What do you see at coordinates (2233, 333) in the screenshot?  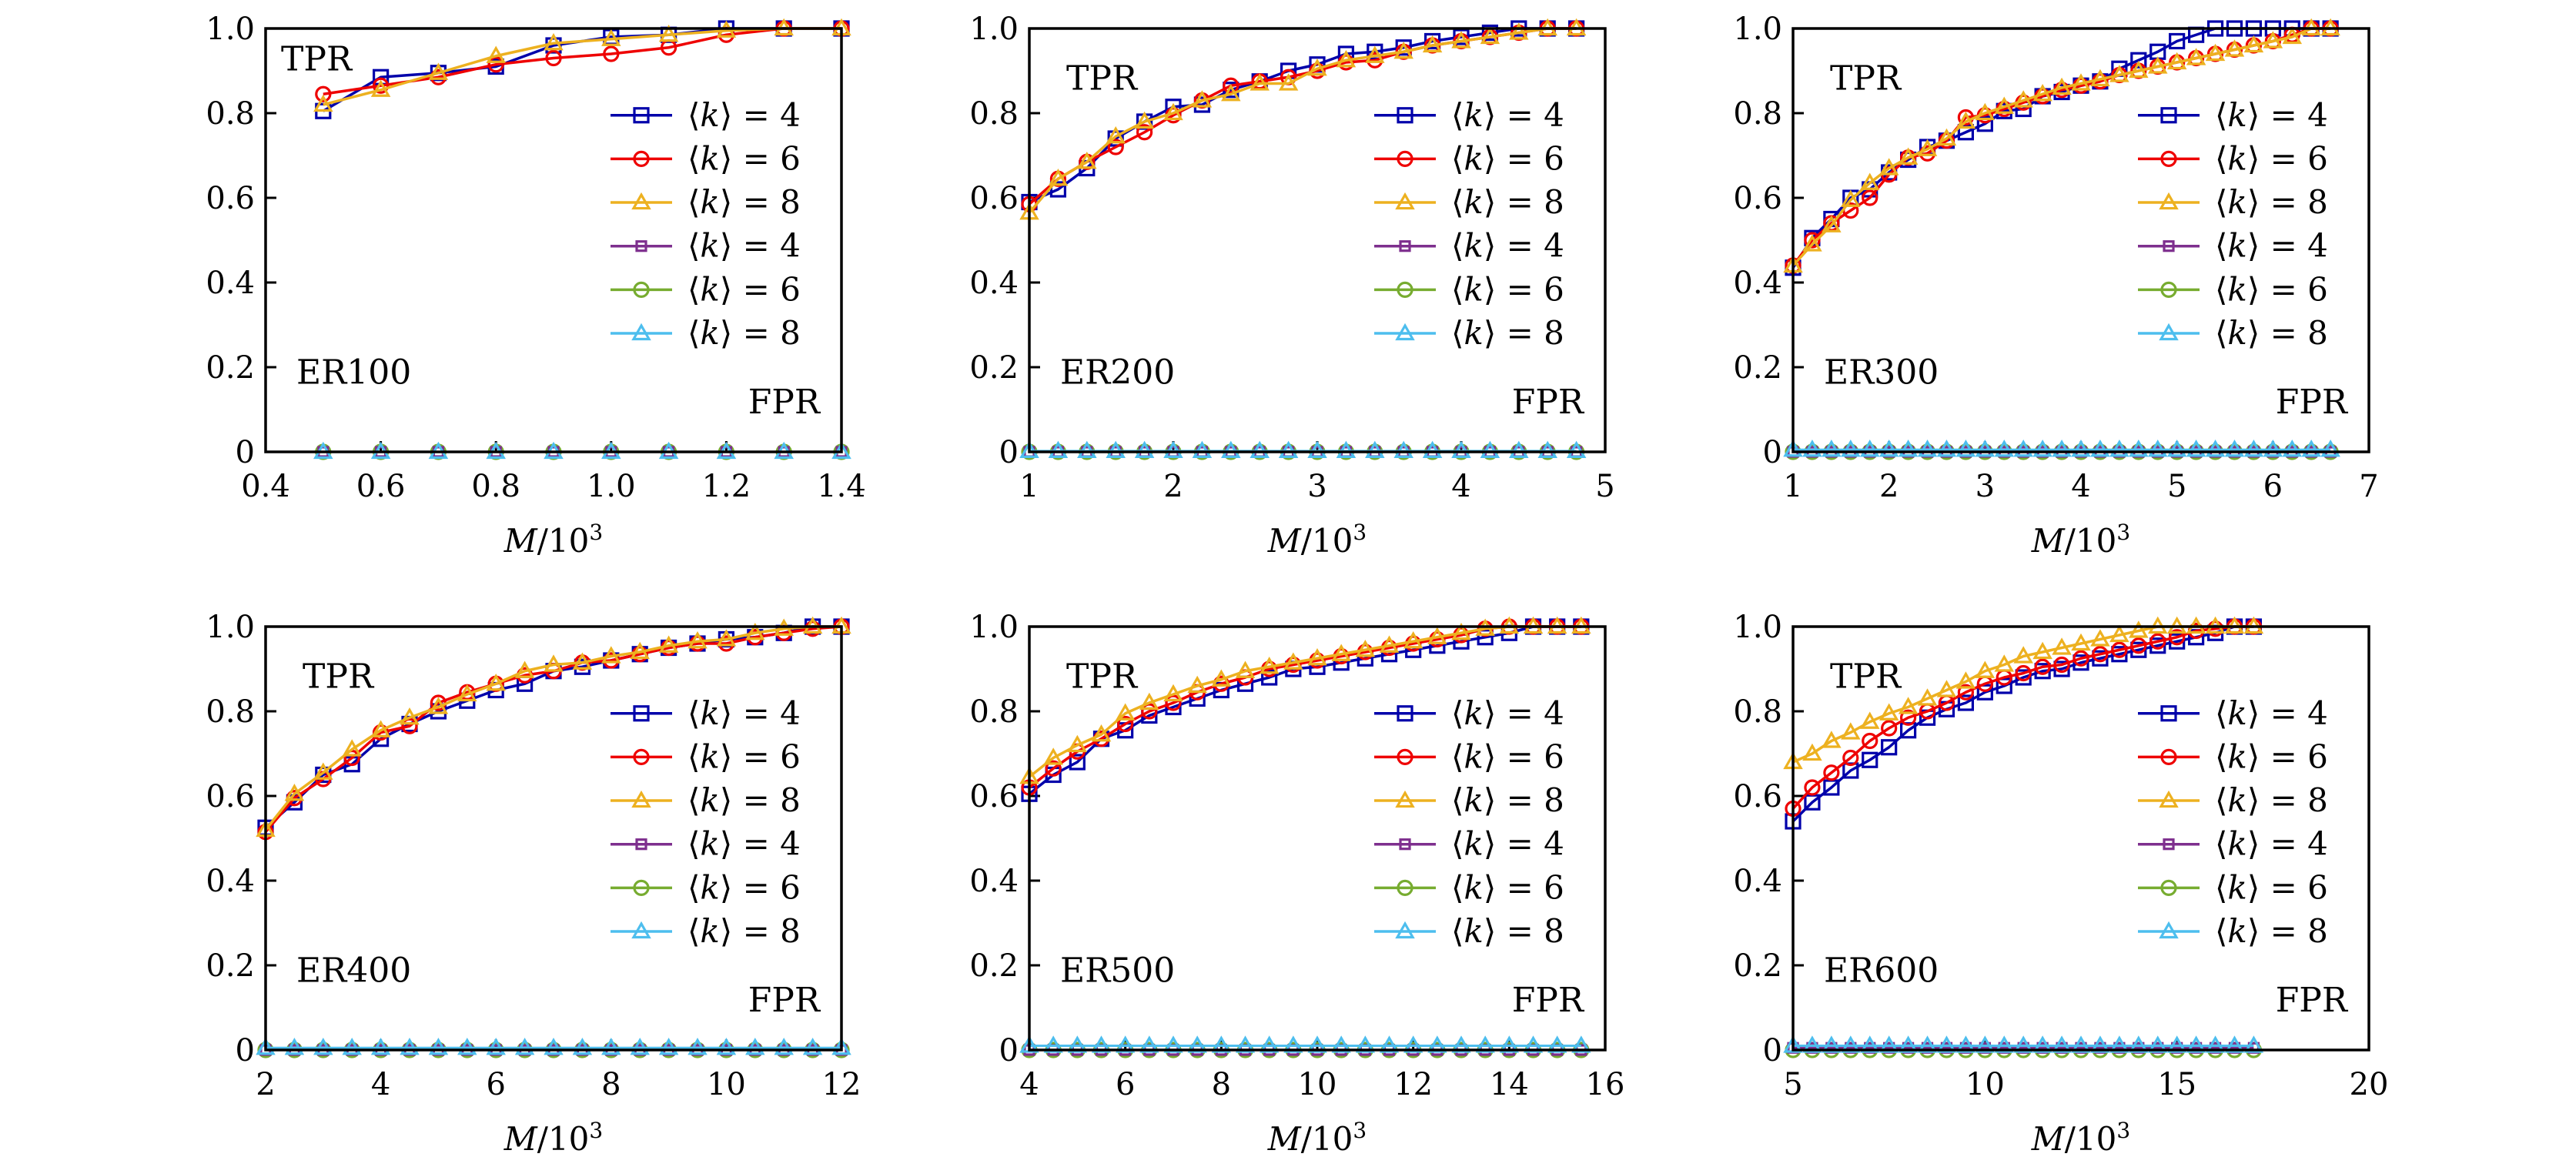 I see `legend-item-fpr_k8: ⟨k⟩ = 8` at bounding box center [2233, 333].